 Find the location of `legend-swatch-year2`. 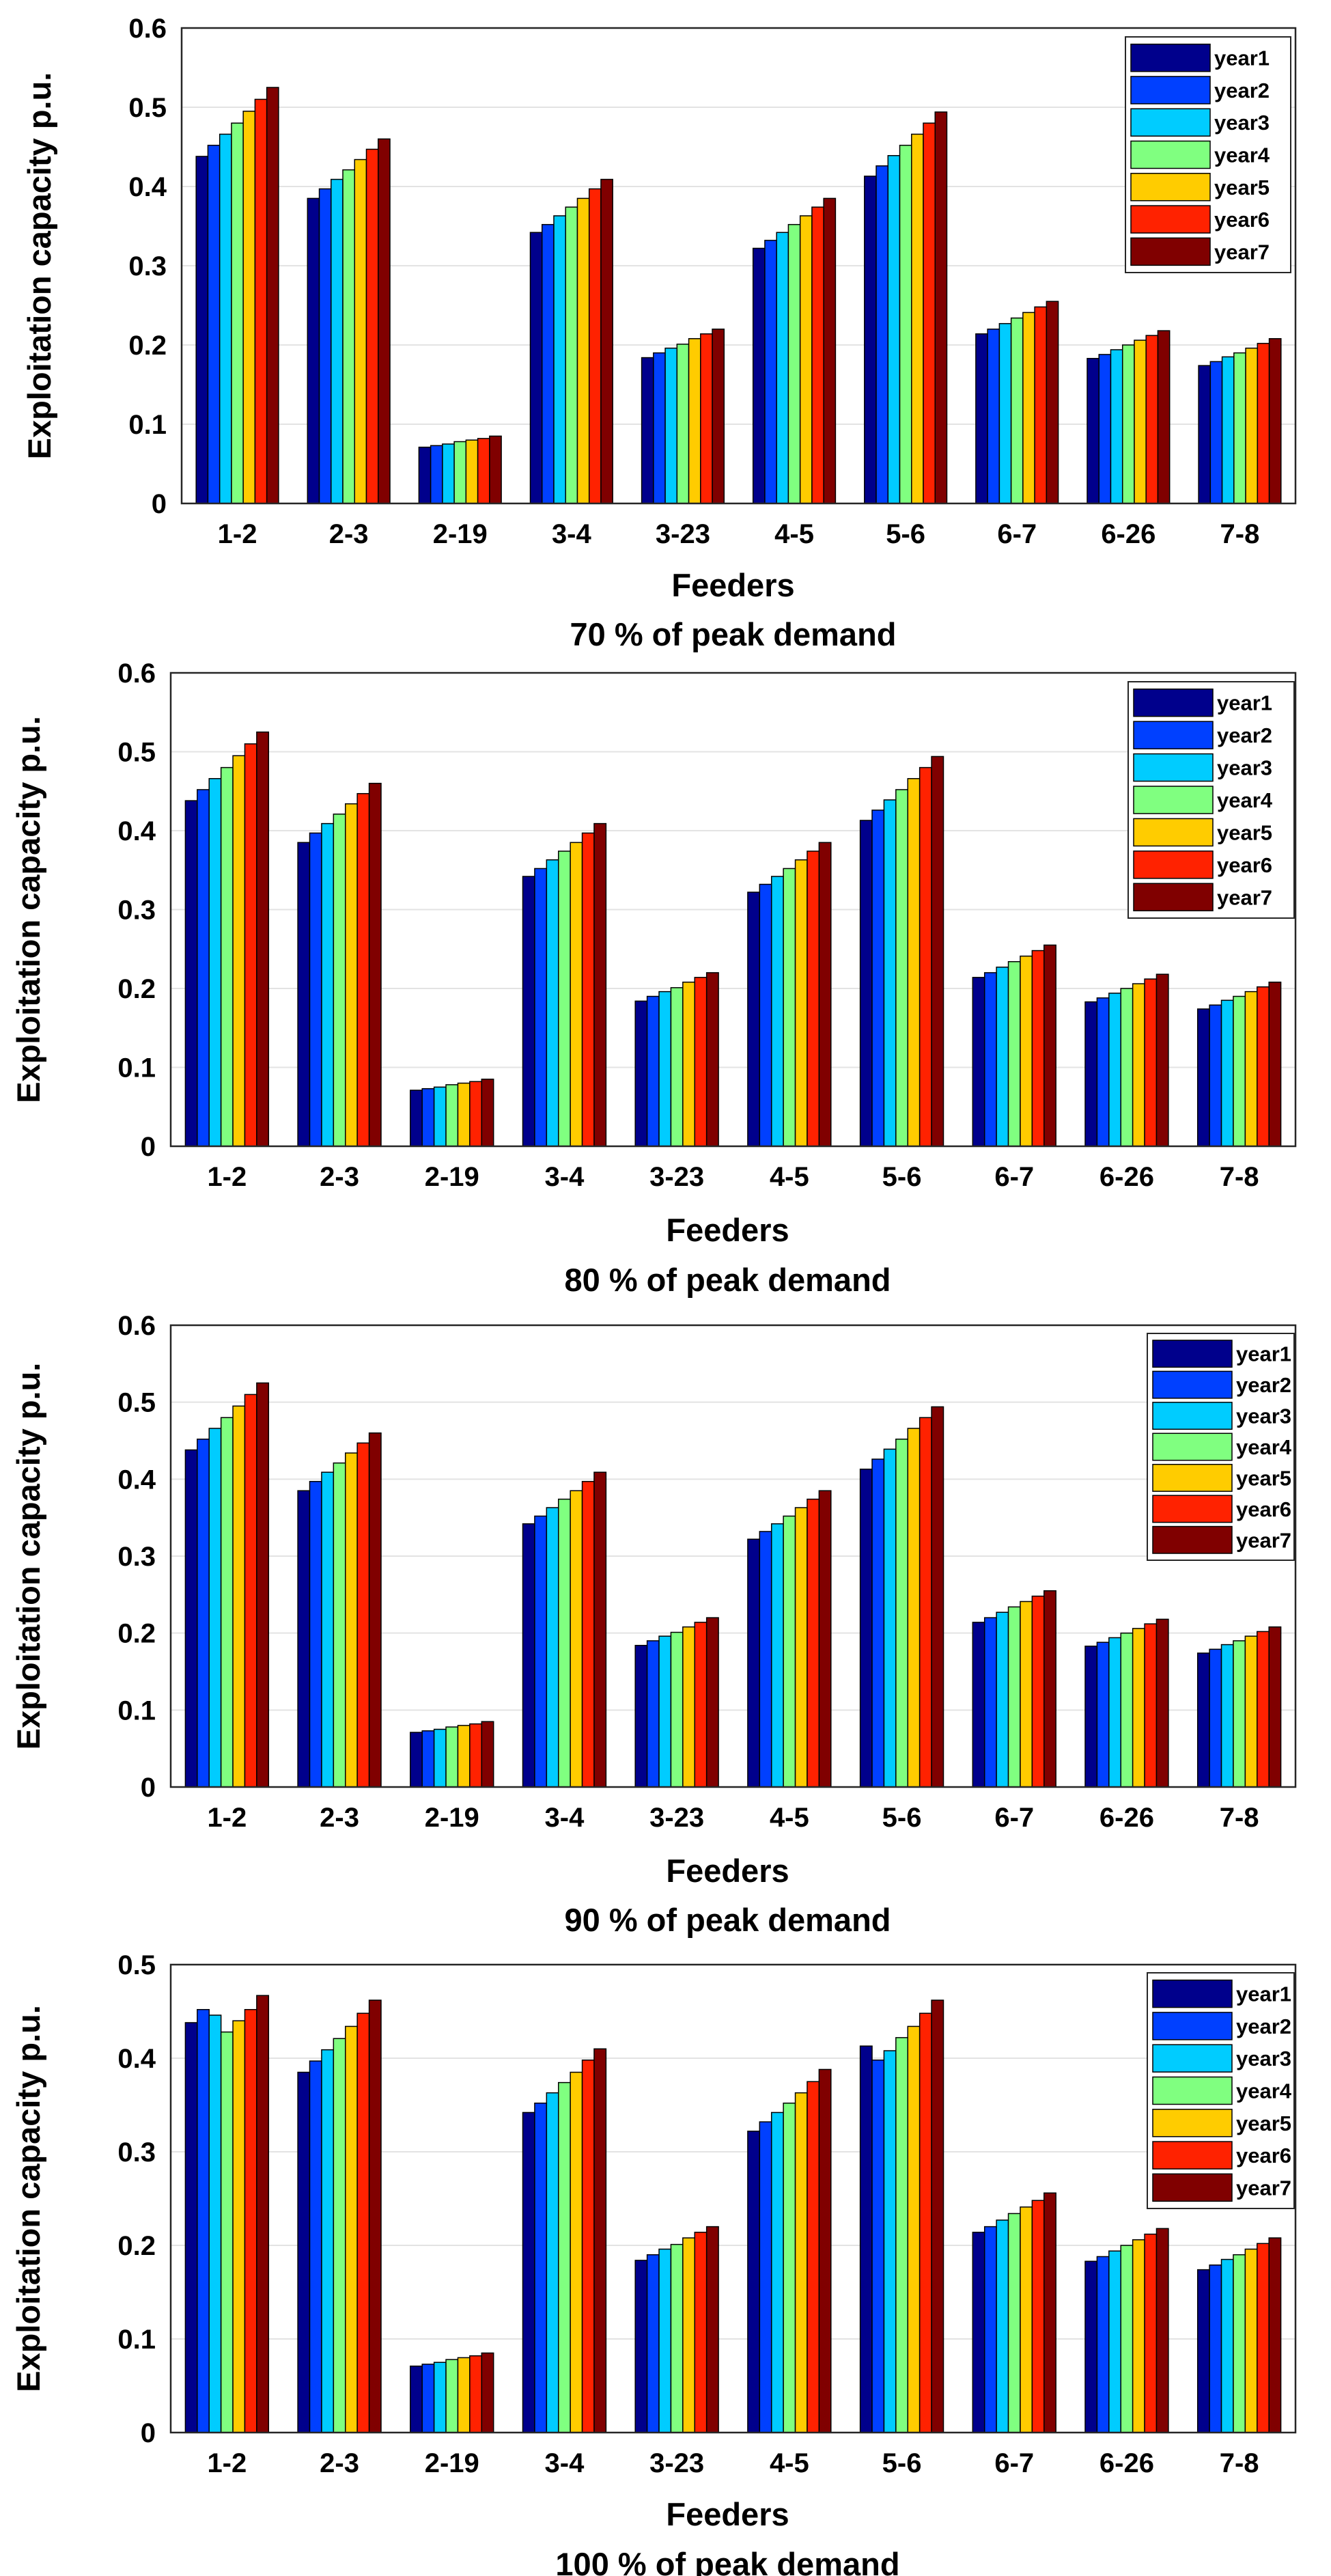

legend-swatch-year2 is located at coordinates (1193, 2026).